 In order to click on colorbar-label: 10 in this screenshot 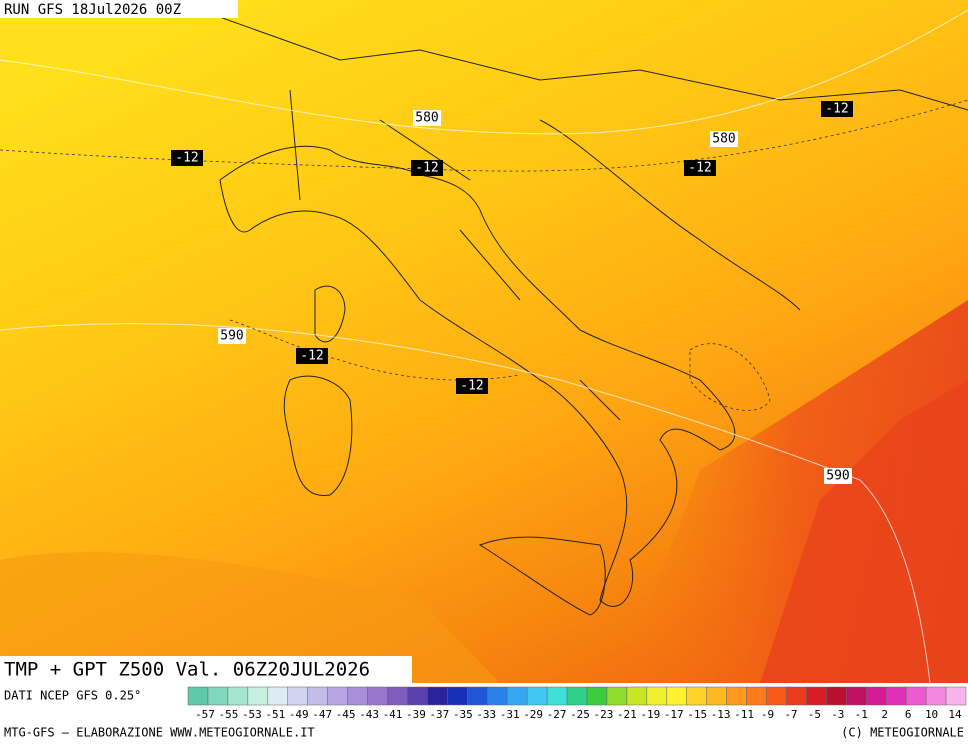, I will do `click(931, 714)`.